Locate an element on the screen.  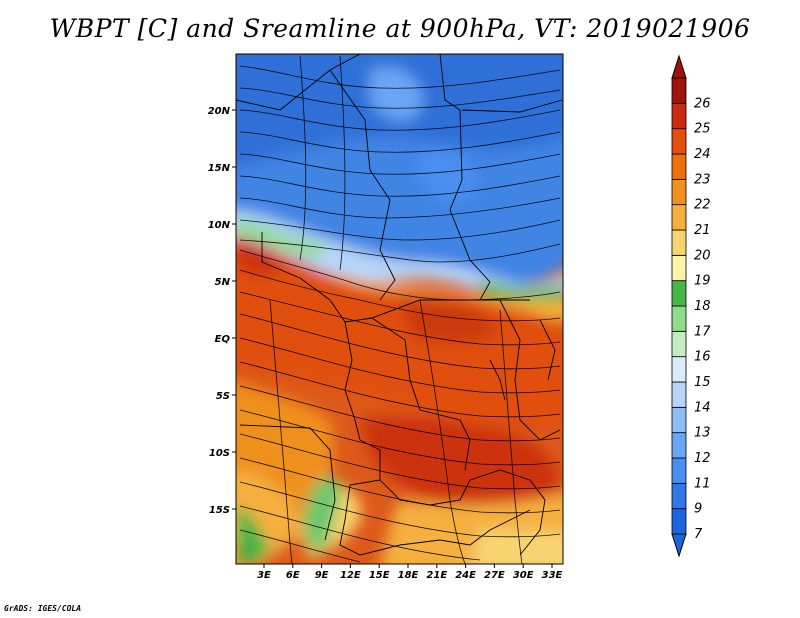
lat-tick-label: 15S is located at coordinates (219, 510).